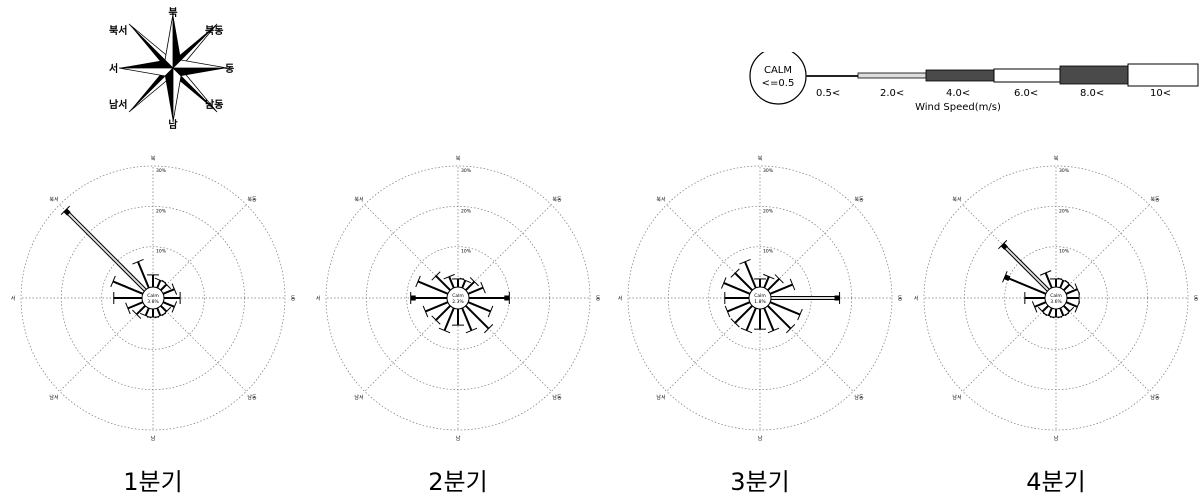  What do you see at coordinates (118, 30) in the screenshot?
I see `compass-label-nw: 북서` at bounding box center [118, 30].